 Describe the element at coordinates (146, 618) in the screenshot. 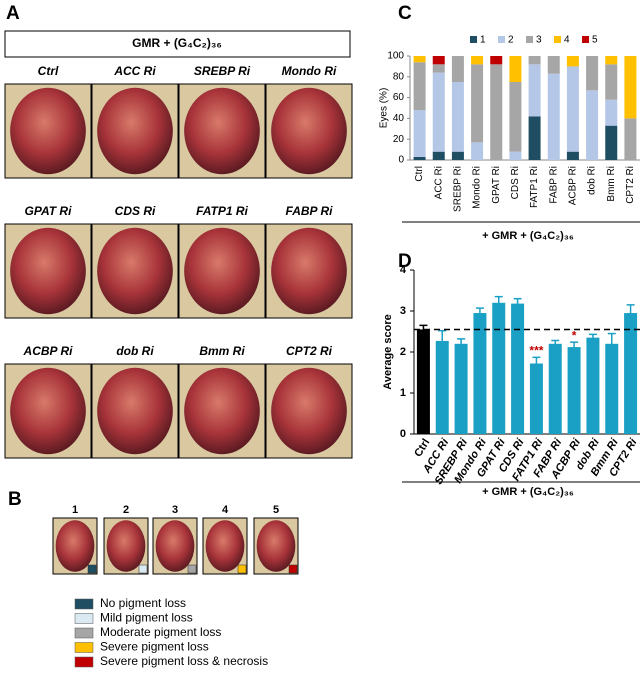

I see `legend-label: Mild pigment loss` at that location.